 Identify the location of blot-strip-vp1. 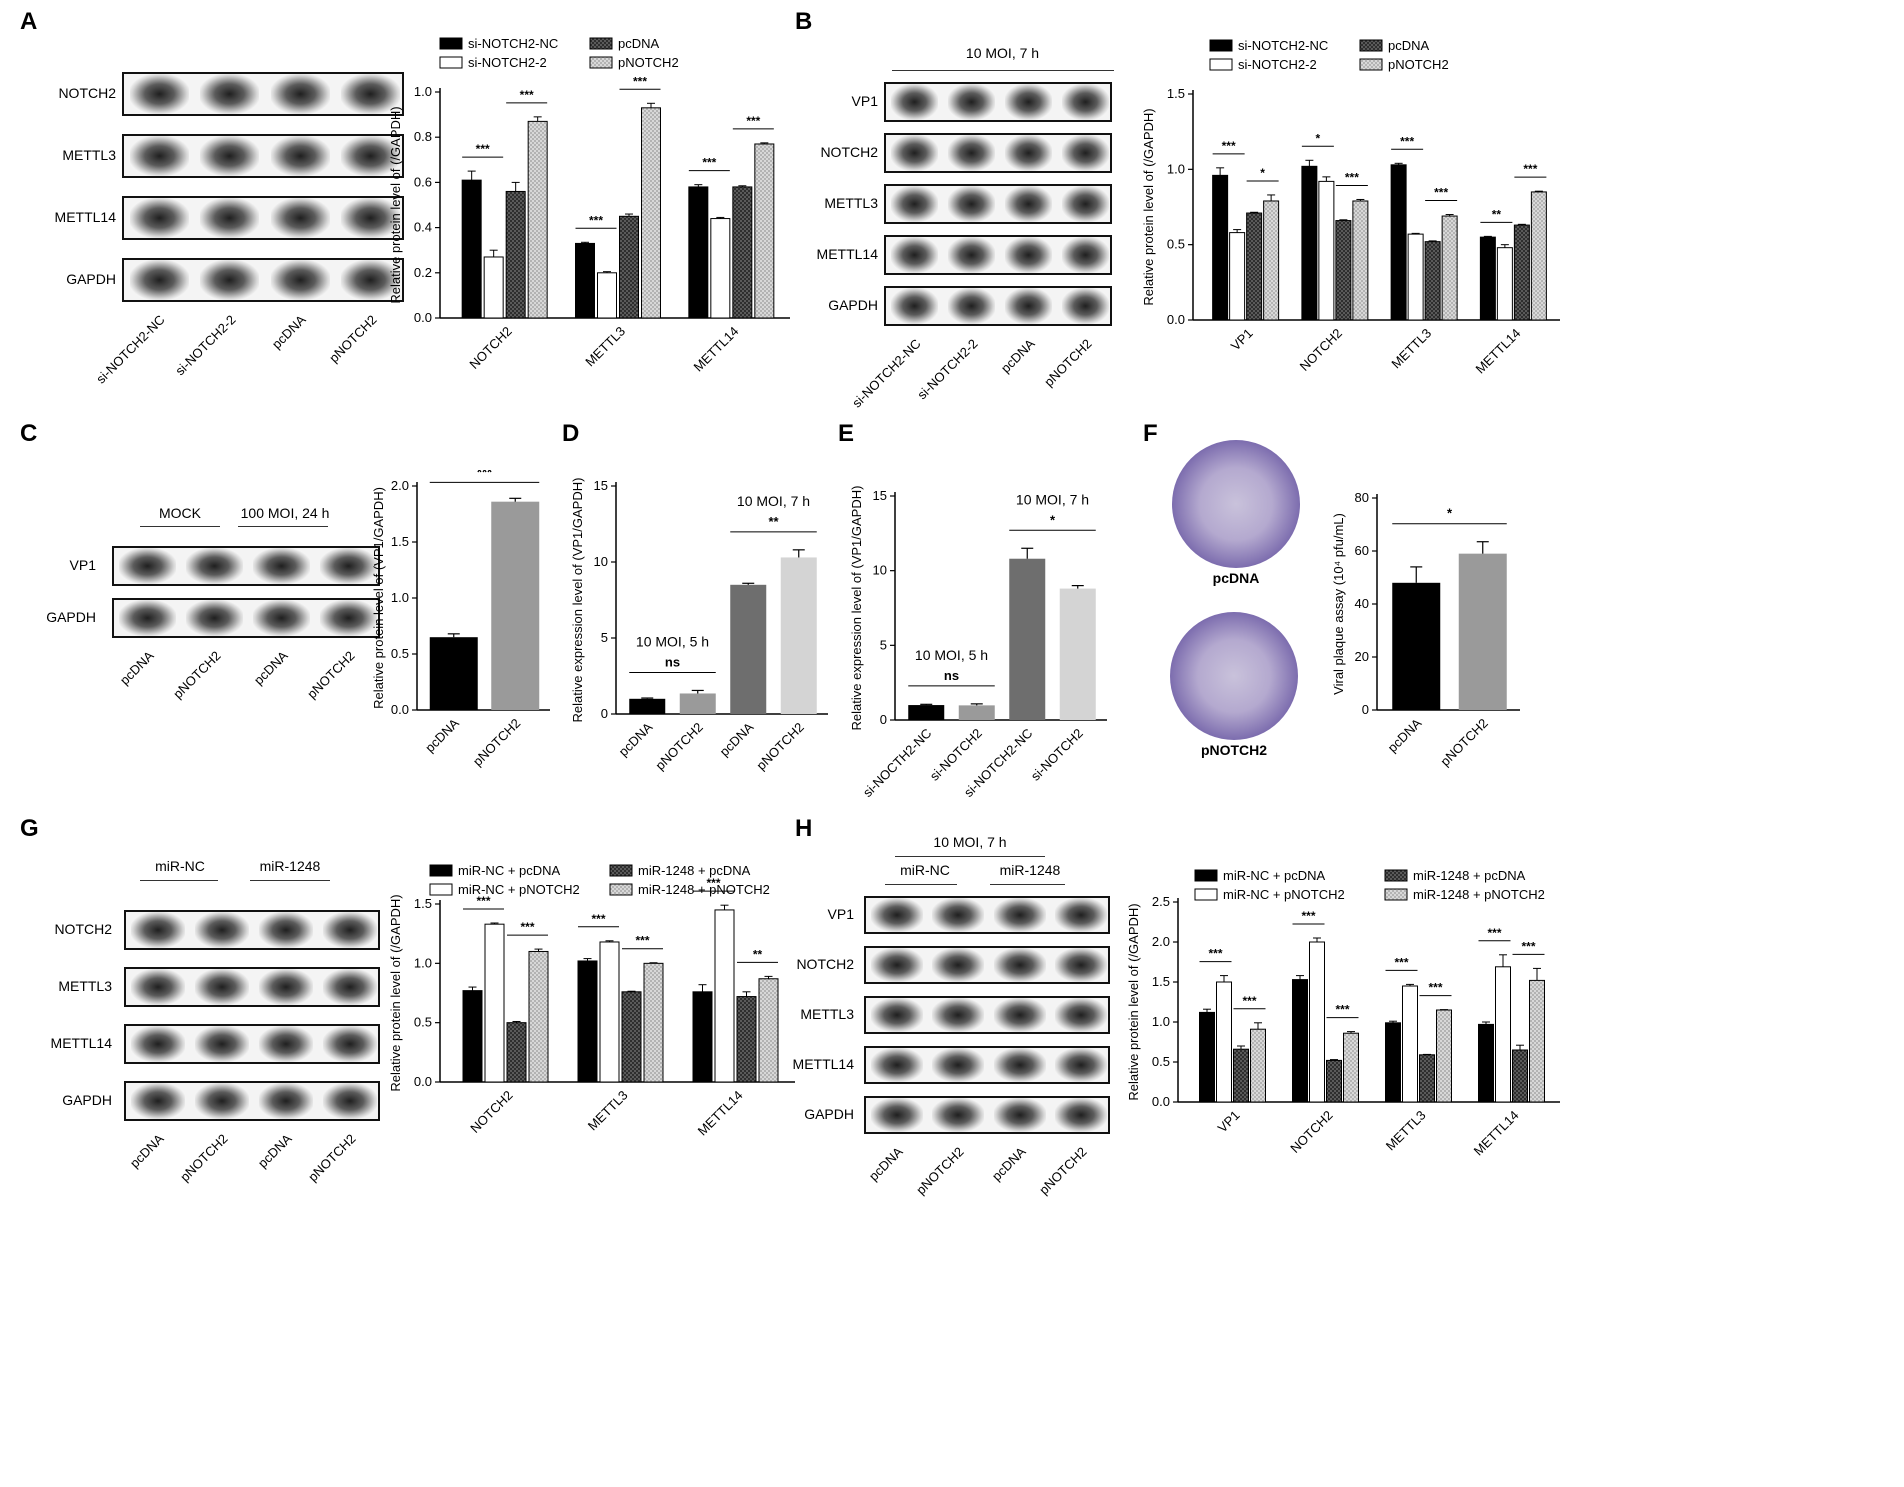
(998, 102).